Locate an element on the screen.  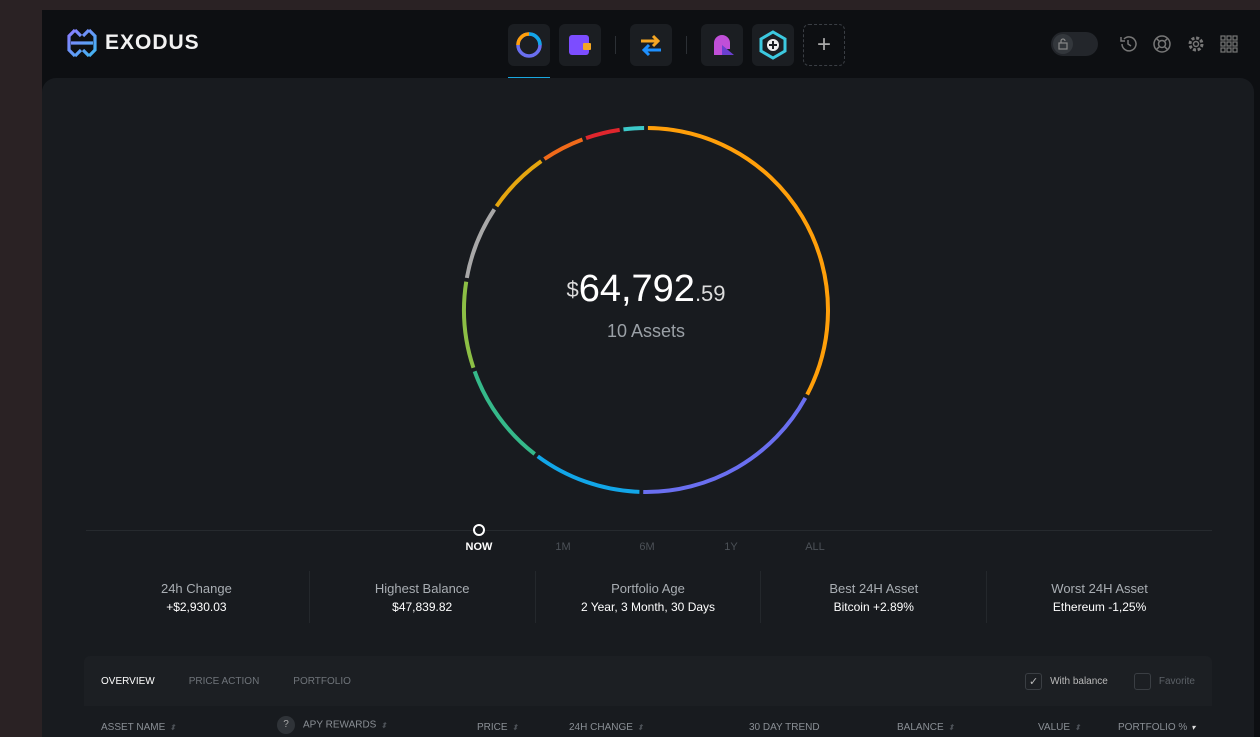
exchange-nav is located at coordinates (651, 45).